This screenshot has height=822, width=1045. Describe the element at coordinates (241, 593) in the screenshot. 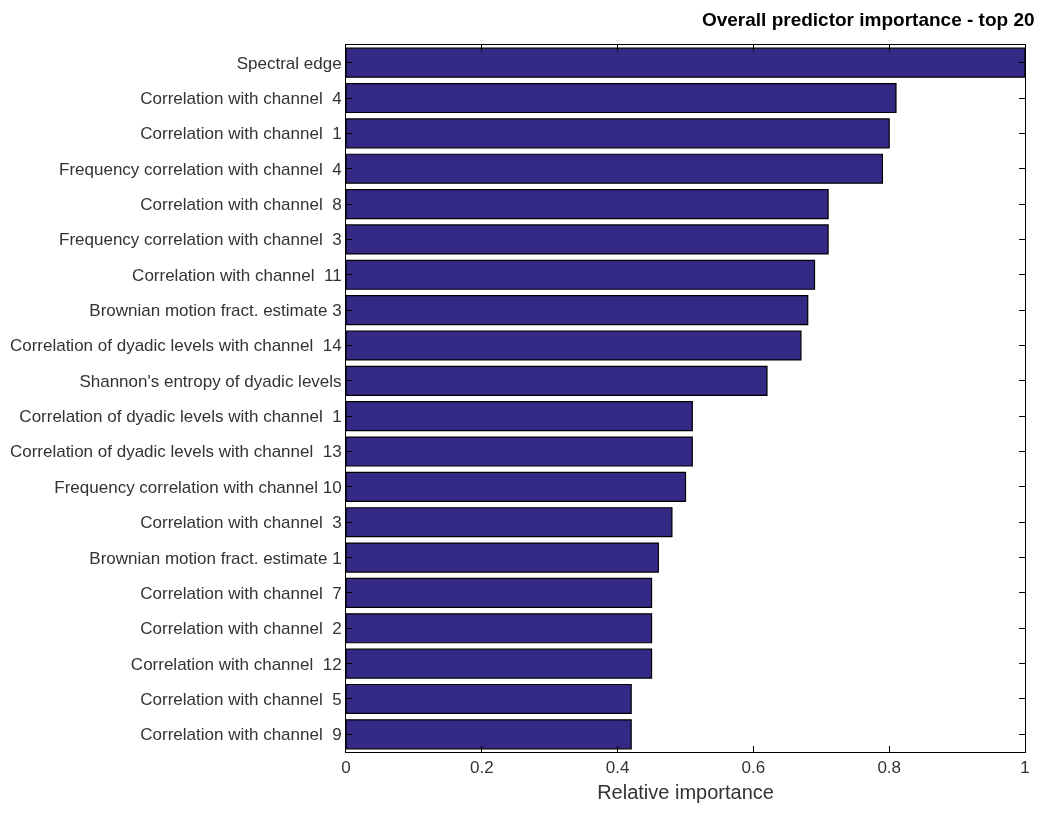

I see `y-tick-label: Correlation with channel 7` at that location.